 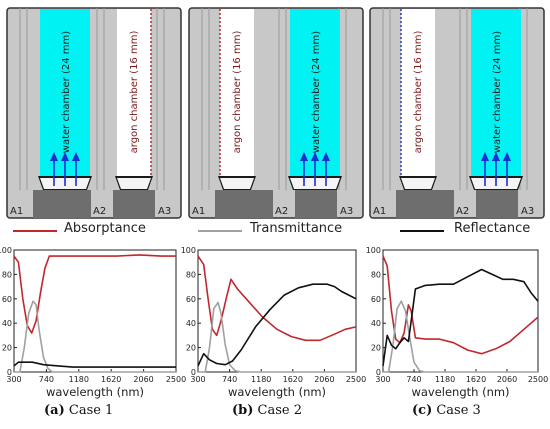 I want to click on legend-transmittance: Transmittance, so click(x=296, y=228).